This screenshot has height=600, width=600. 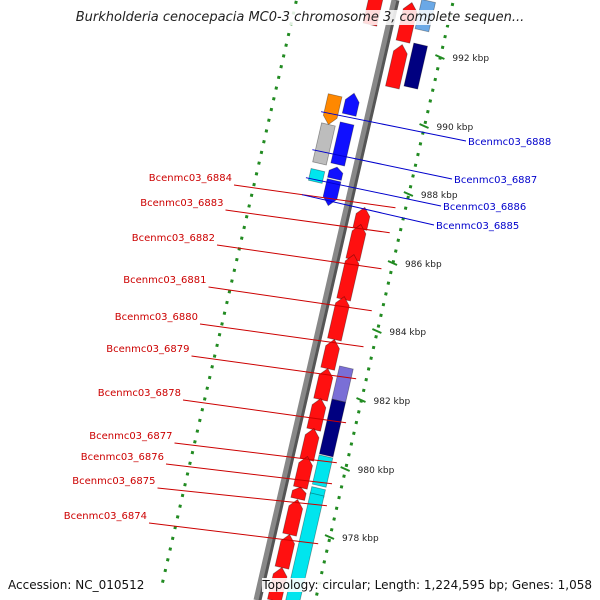 I want to click on left-gene-label: Bcenmc03_6884, so click(x=190, y=178).